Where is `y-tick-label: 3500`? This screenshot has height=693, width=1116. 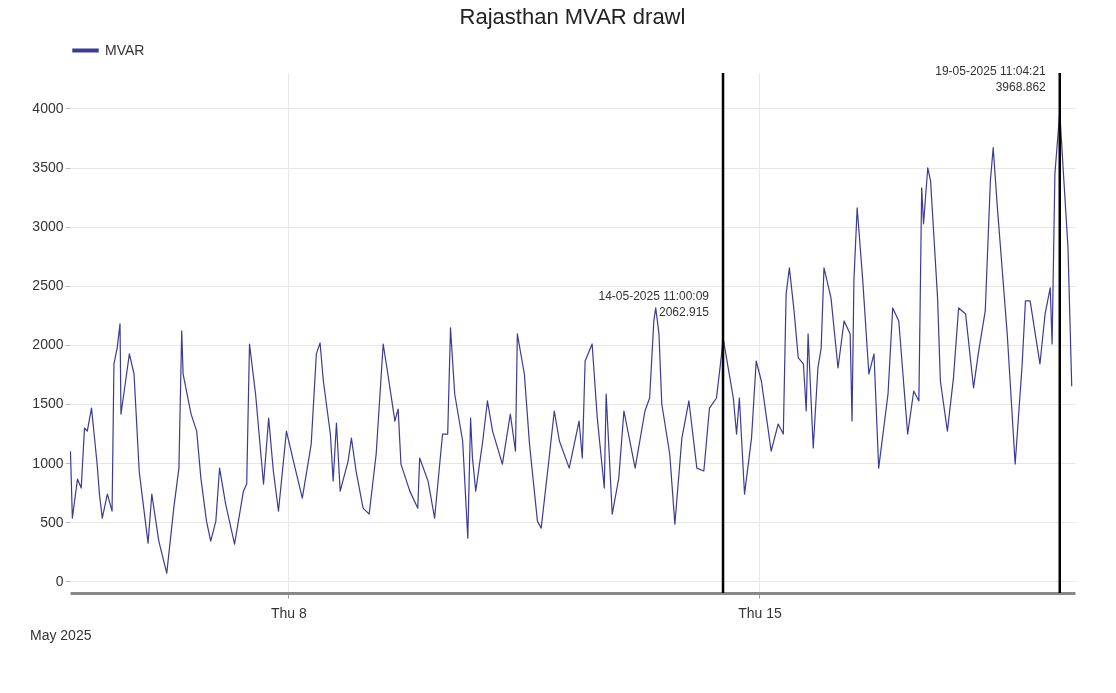
y-tick-label: 3500 is located at coordinates (48, 167).